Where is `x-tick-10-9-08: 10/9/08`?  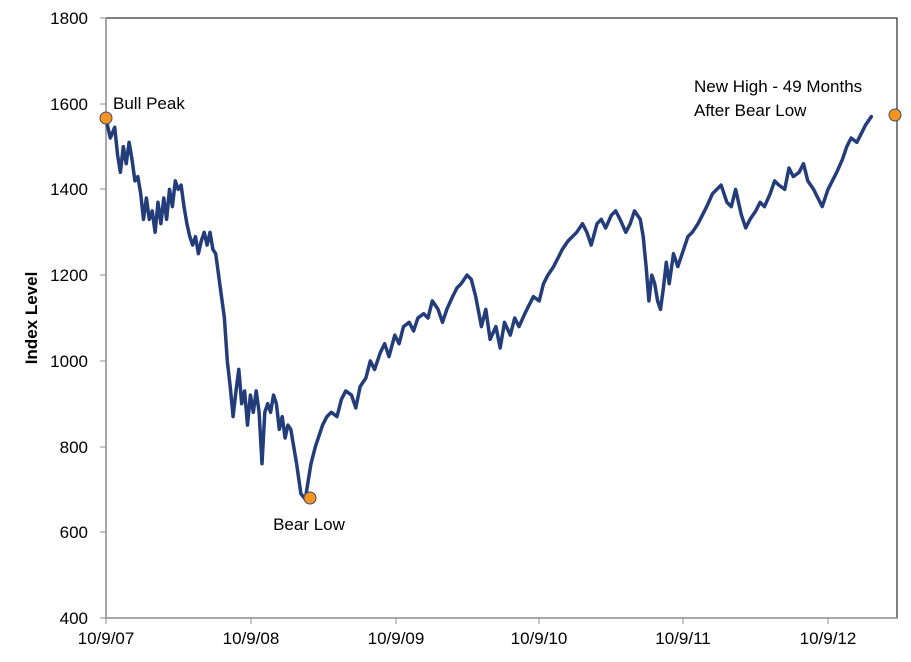 x-tick-10-9-08: 10/9/08 is located at coordinates (251, 638).